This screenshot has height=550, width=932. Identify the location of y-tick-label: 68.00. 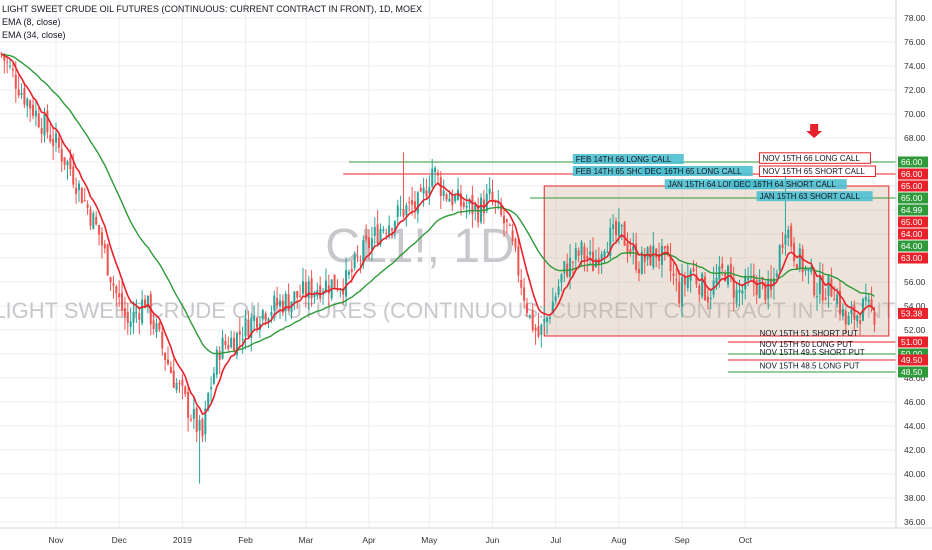
(915, 138).